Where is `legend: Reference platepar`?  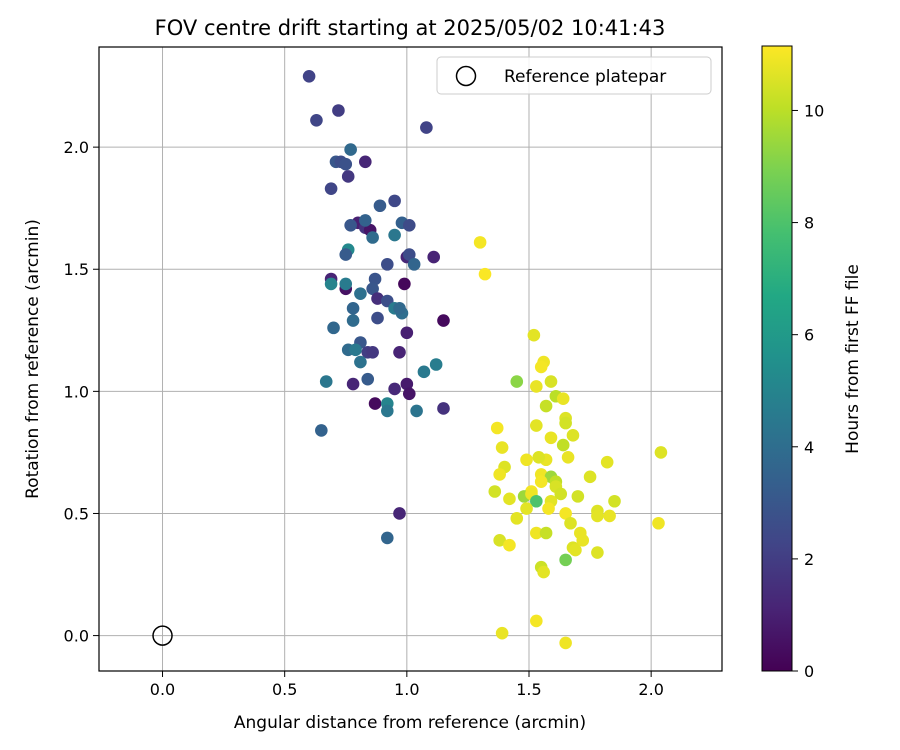 legend: Reference platepar is located at coordinates (574, 75).